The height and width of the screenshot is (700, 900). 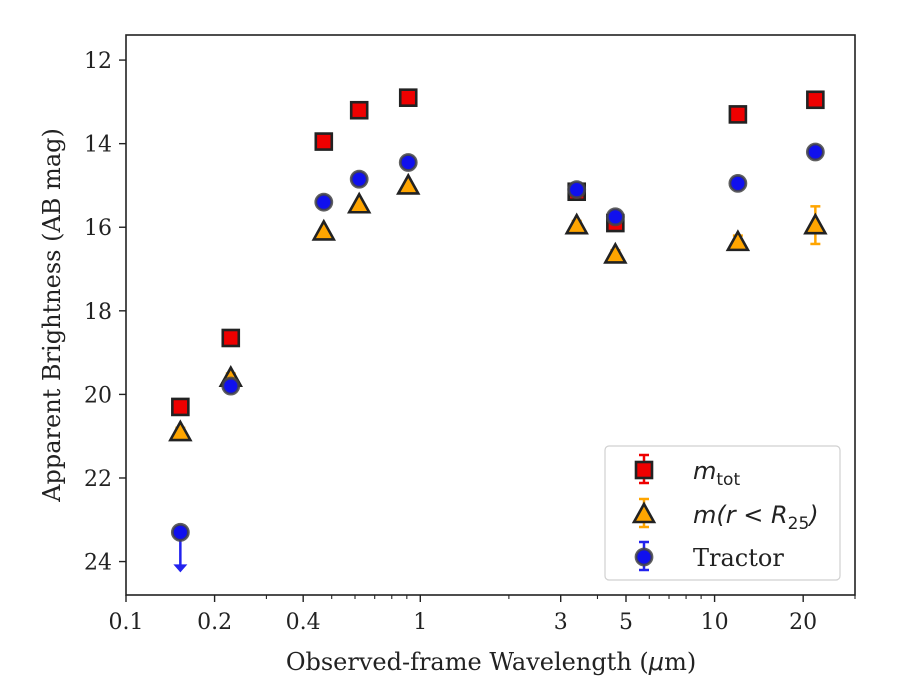 What do you see at coordinates (420, 622) in the screenshot?
I see `x-tick-label: 1` at bounding box center [420, 622].